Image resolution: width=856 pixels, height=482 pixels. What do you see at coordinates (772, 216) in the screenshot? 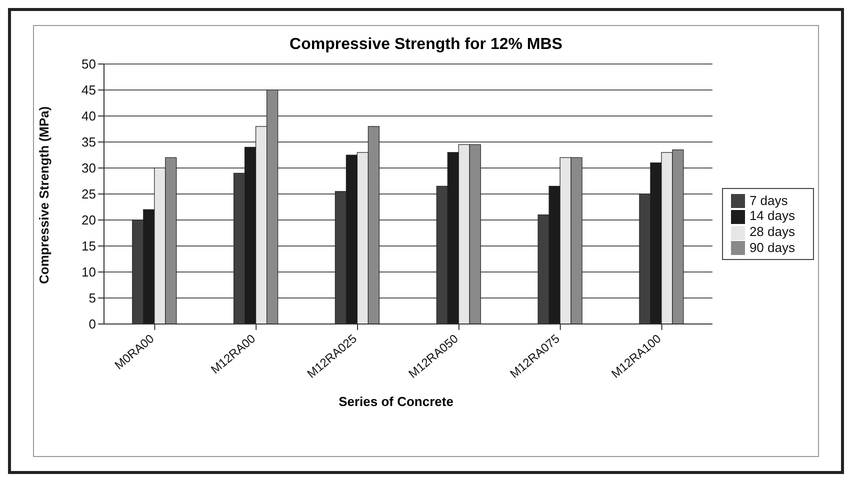
I see `legend-label: 14 days` at bounding box center [772, 216].